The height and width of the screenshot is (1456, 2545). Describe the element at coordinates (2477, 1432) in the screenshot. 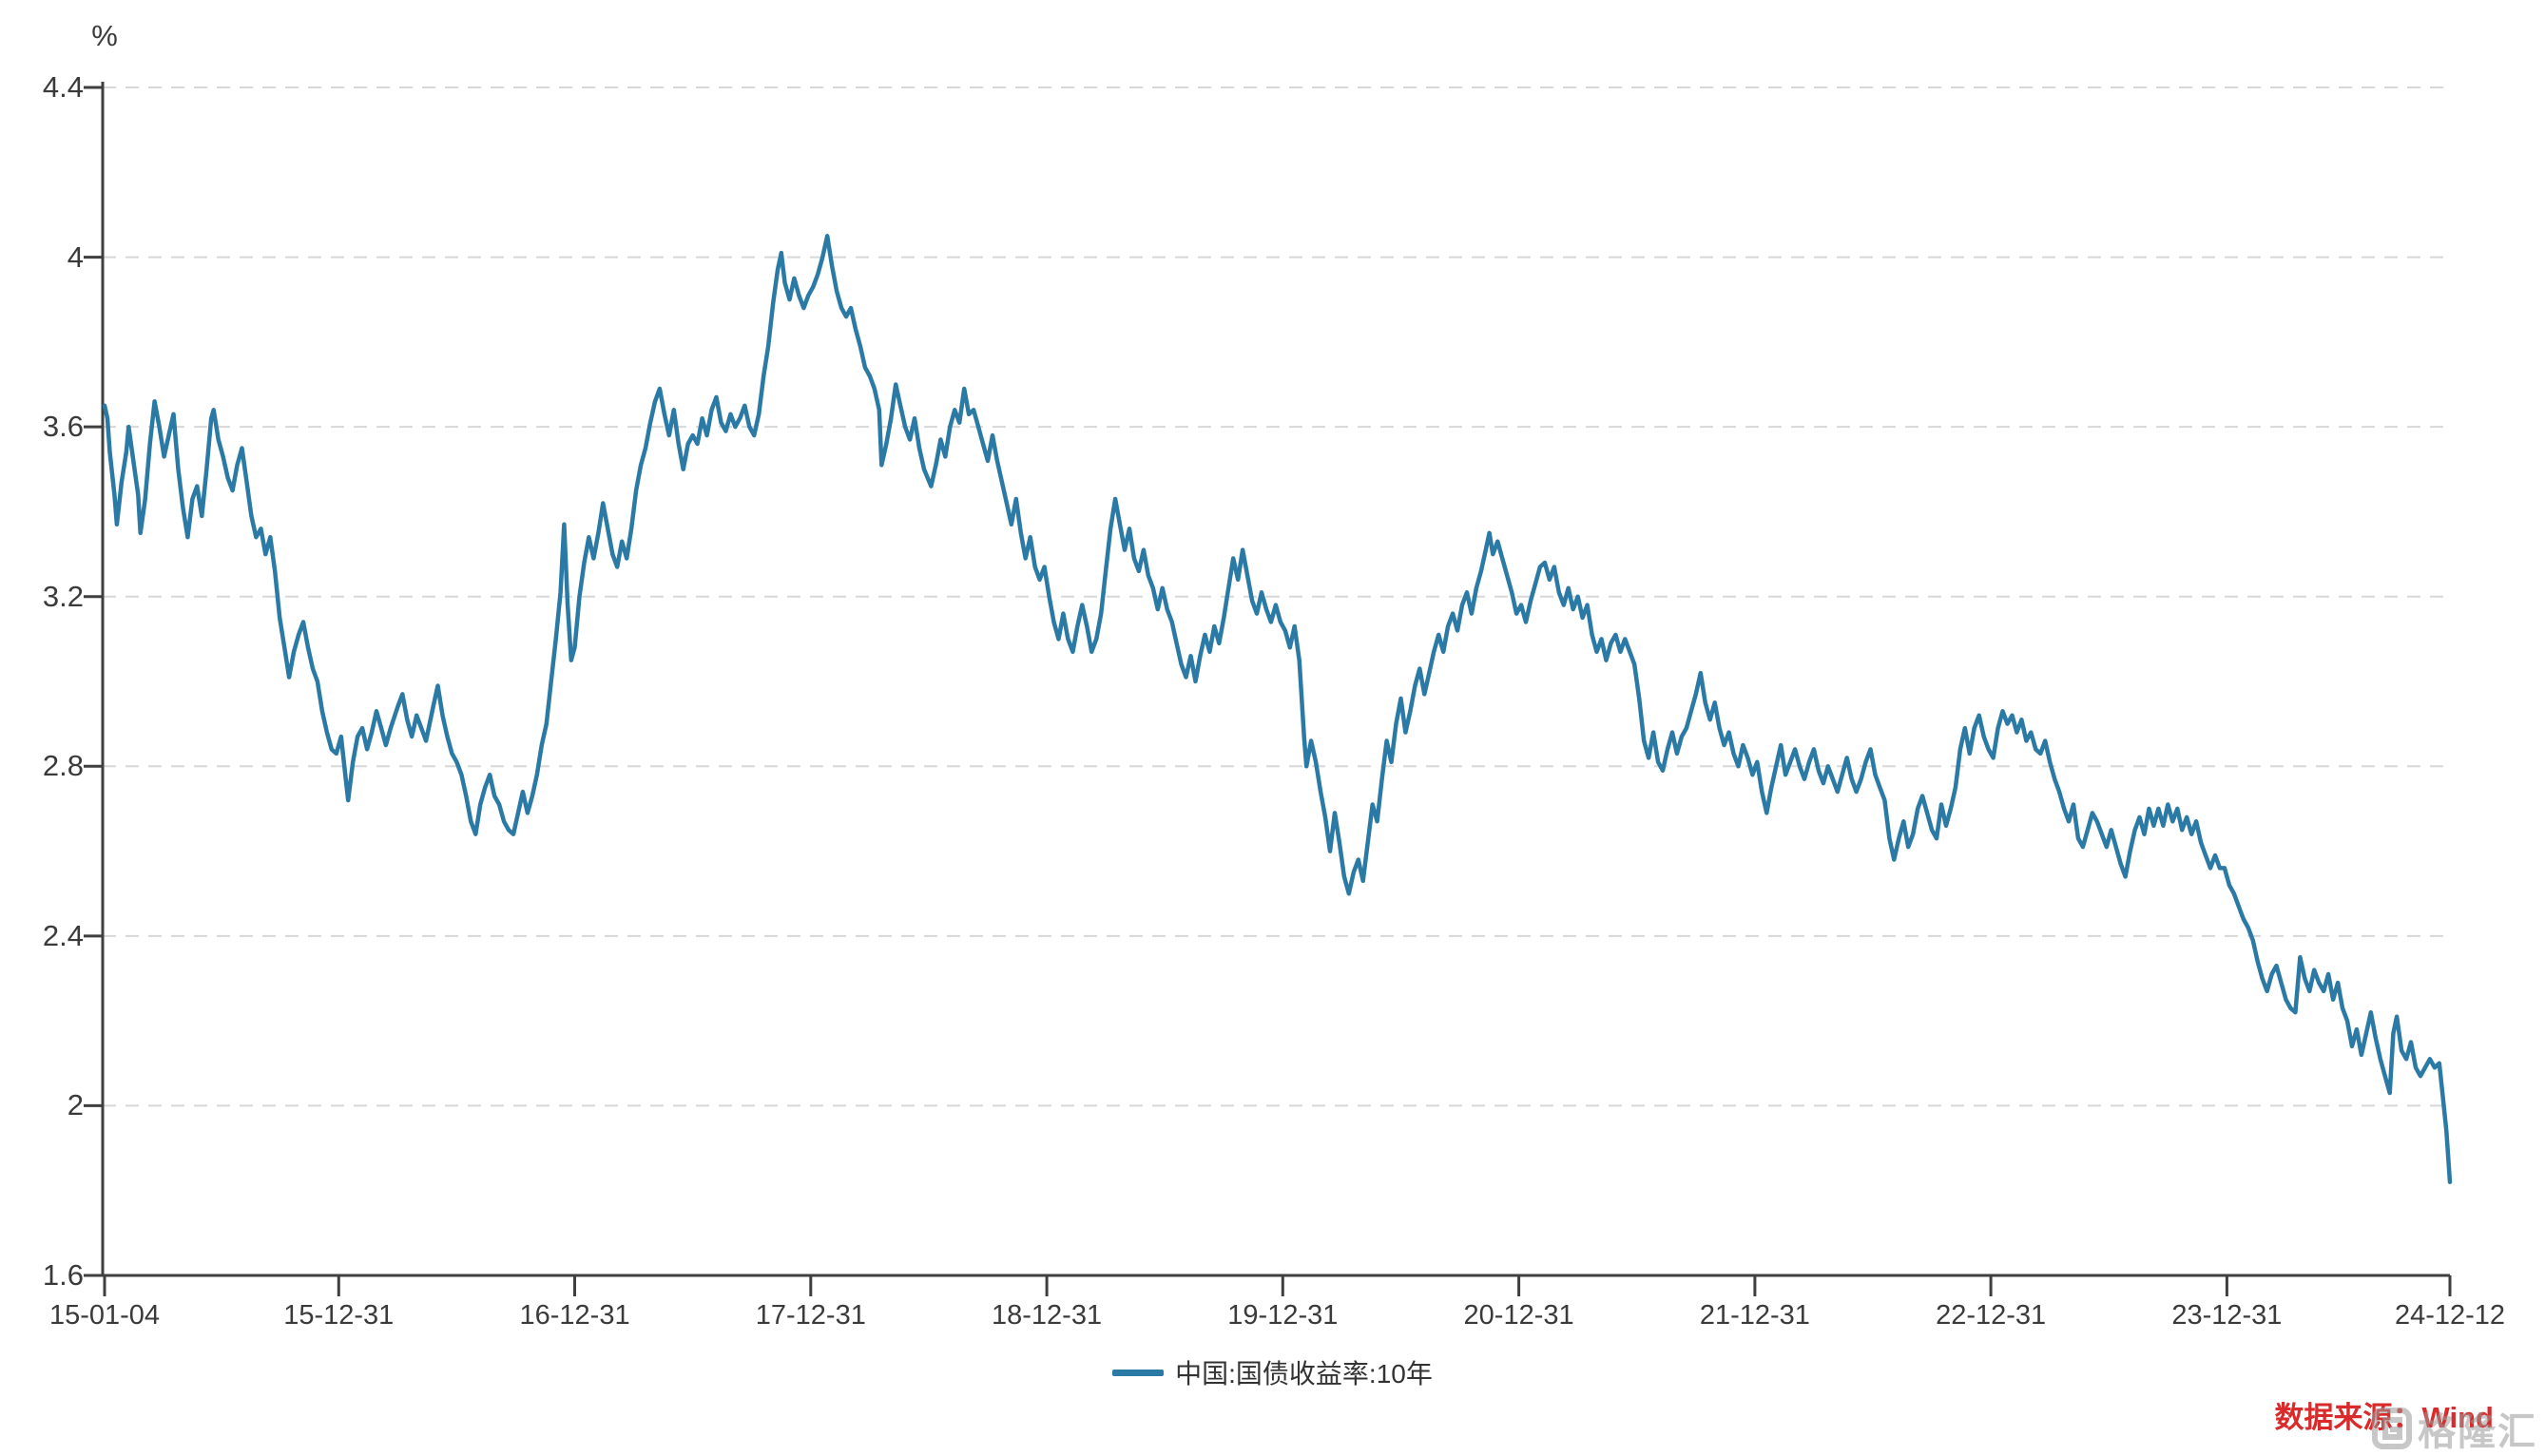

I see `watermark-text: 格隆汇` at that location.